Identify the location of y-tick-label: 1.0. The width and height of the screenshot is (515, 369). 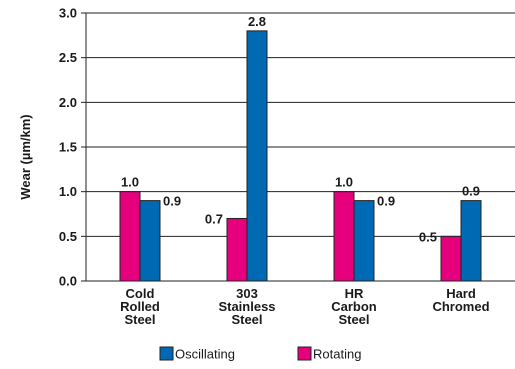
(68, 191).